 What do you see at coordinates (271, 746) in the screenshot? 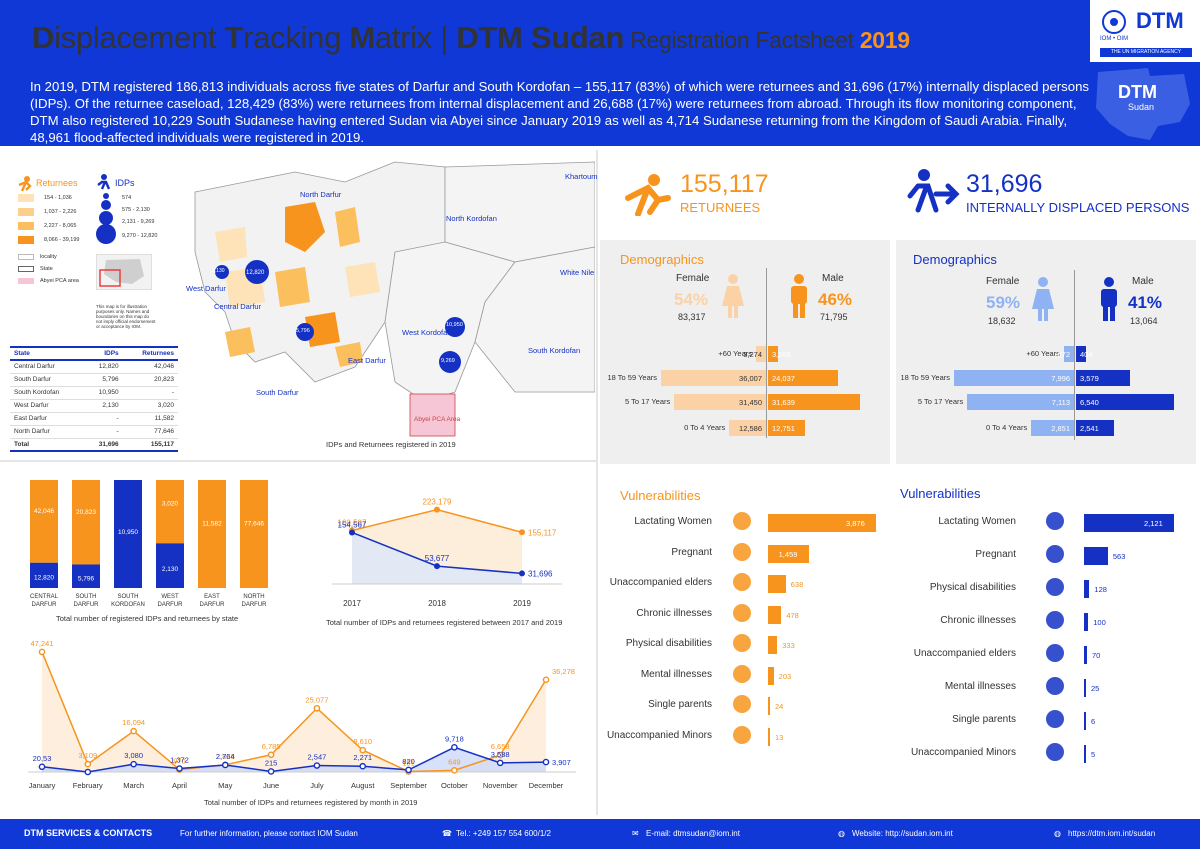
I see `month-label-0-5: 6,785` at bounding box center [271, 746].